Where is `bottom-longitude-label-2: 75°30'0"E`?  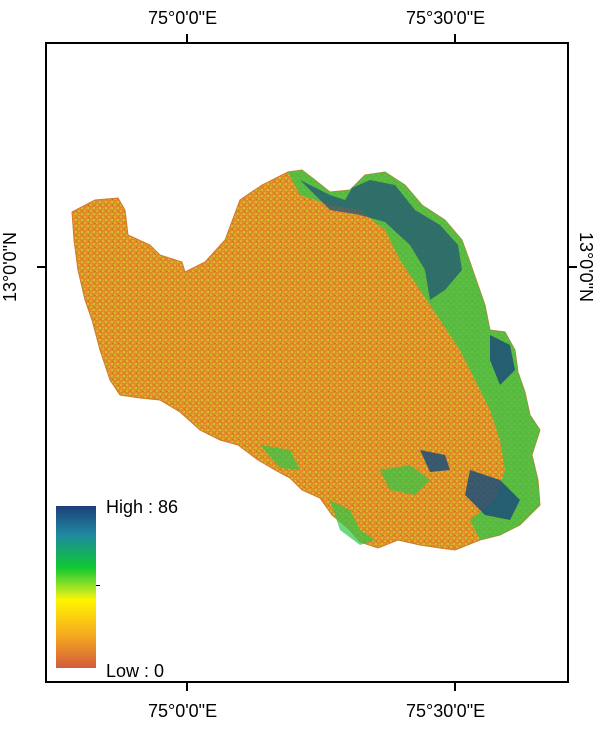 bottom-longitude-label-2: 75°30'0"E is located at coordinates (446, 711).